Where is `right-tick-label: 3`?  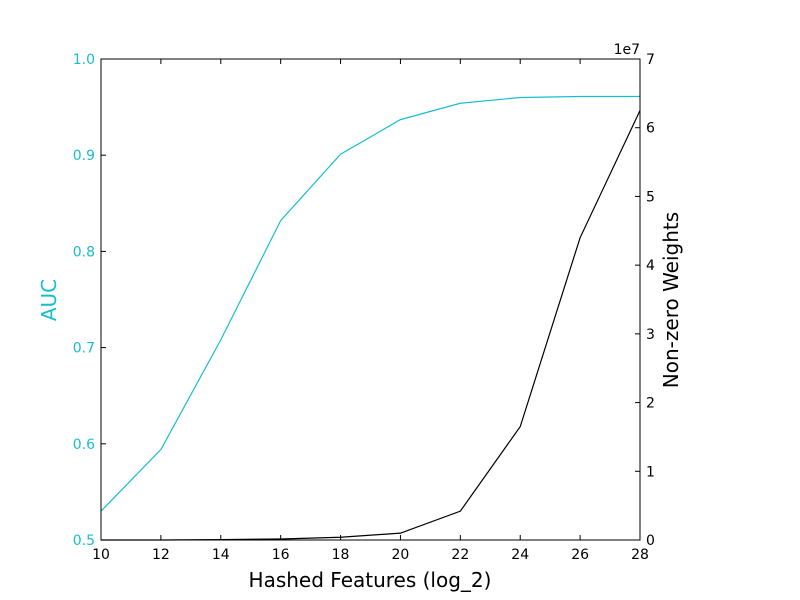 right-tick-label: 3 is located at coordinates (650, 335).